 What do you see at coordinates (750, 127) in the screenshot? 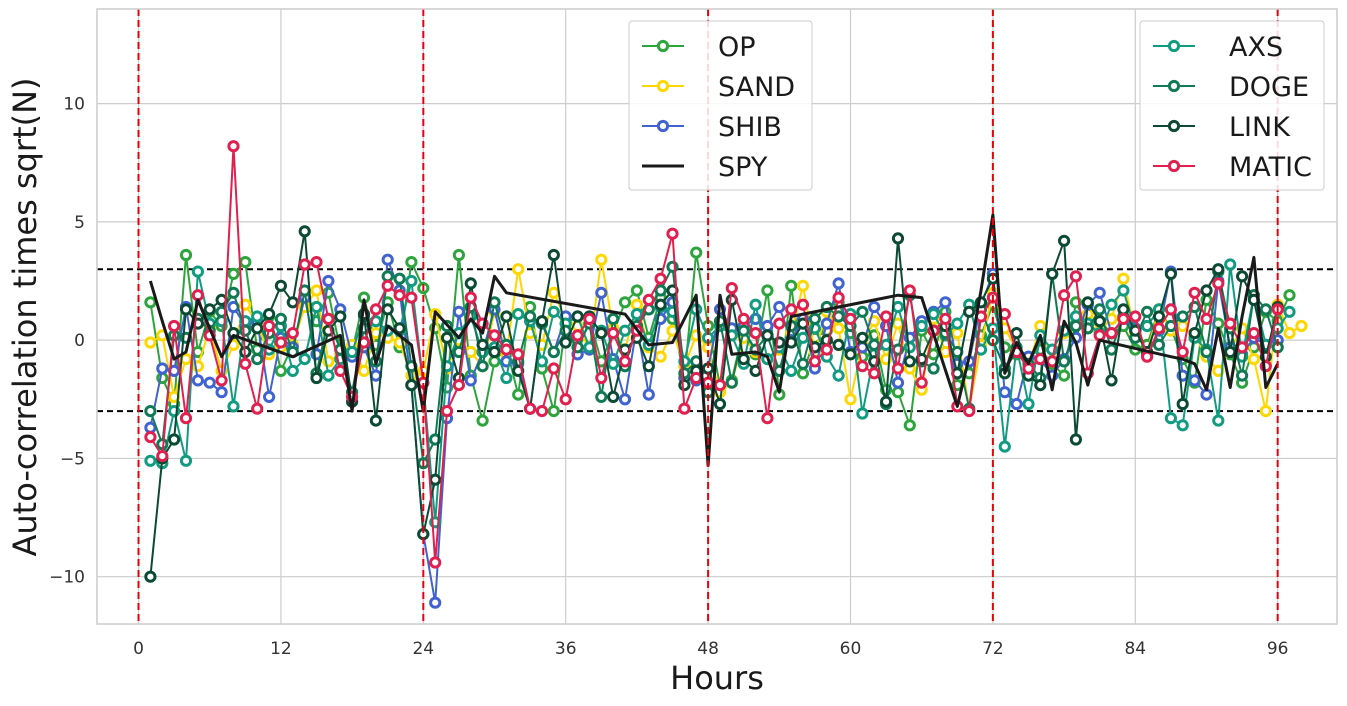
I see `legend-label-shib: SHIB` at bounding box center [750, 127].